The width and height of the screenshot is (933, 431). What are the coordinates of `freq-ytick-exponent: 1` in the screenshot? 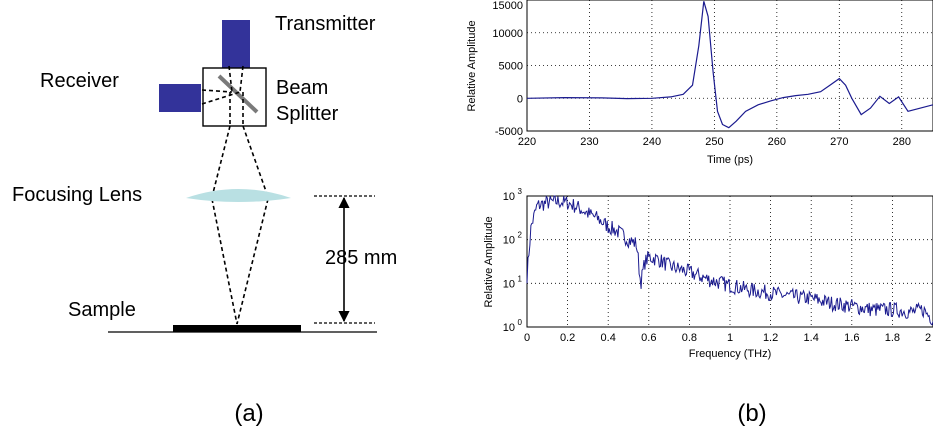 It's located at (520, 278).